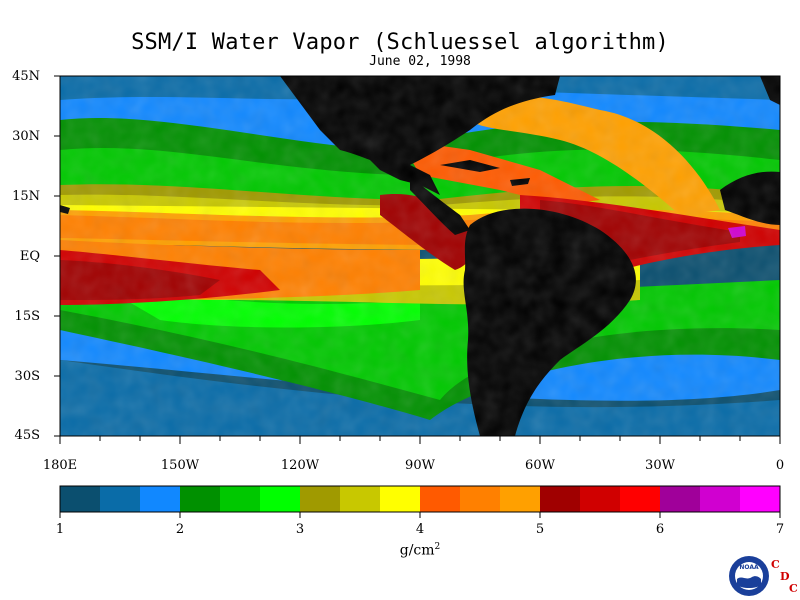  I want to click on lat-label-30s: 30S, so click(27, 376).